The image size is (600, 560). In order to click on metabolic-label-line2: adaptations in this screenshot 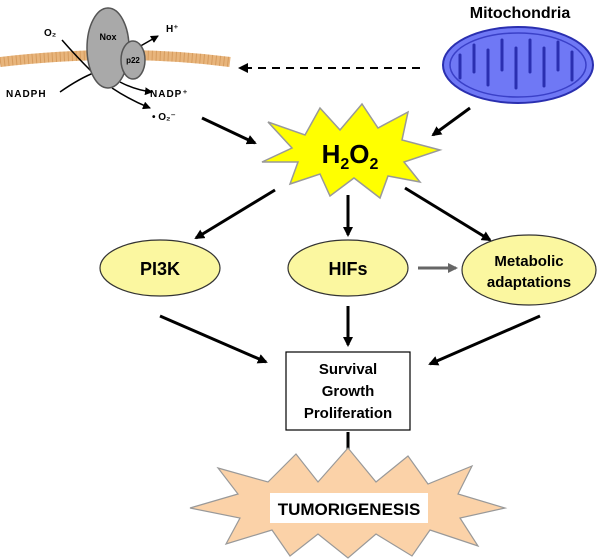, I will do `click(529, 282)`.